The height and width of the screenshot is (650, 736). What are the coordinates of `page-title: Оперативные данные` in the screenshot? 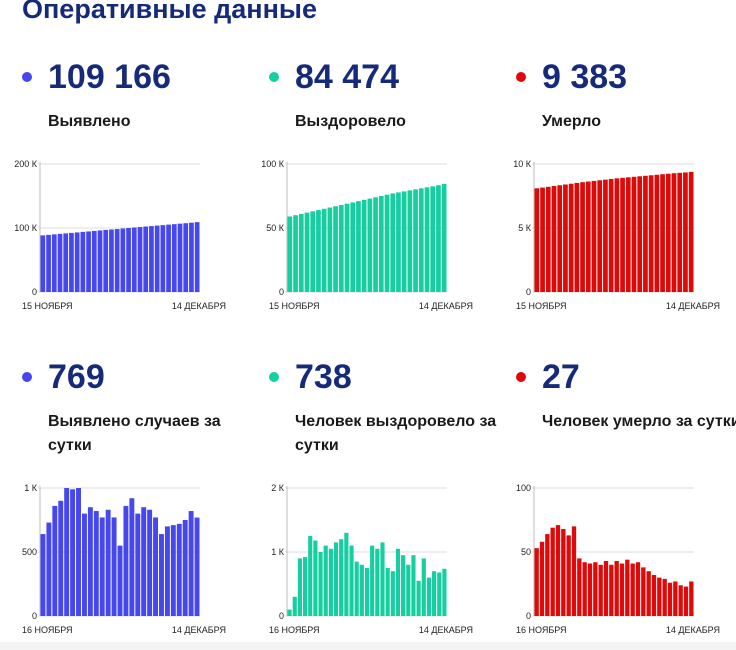 It's located at (169, 12).